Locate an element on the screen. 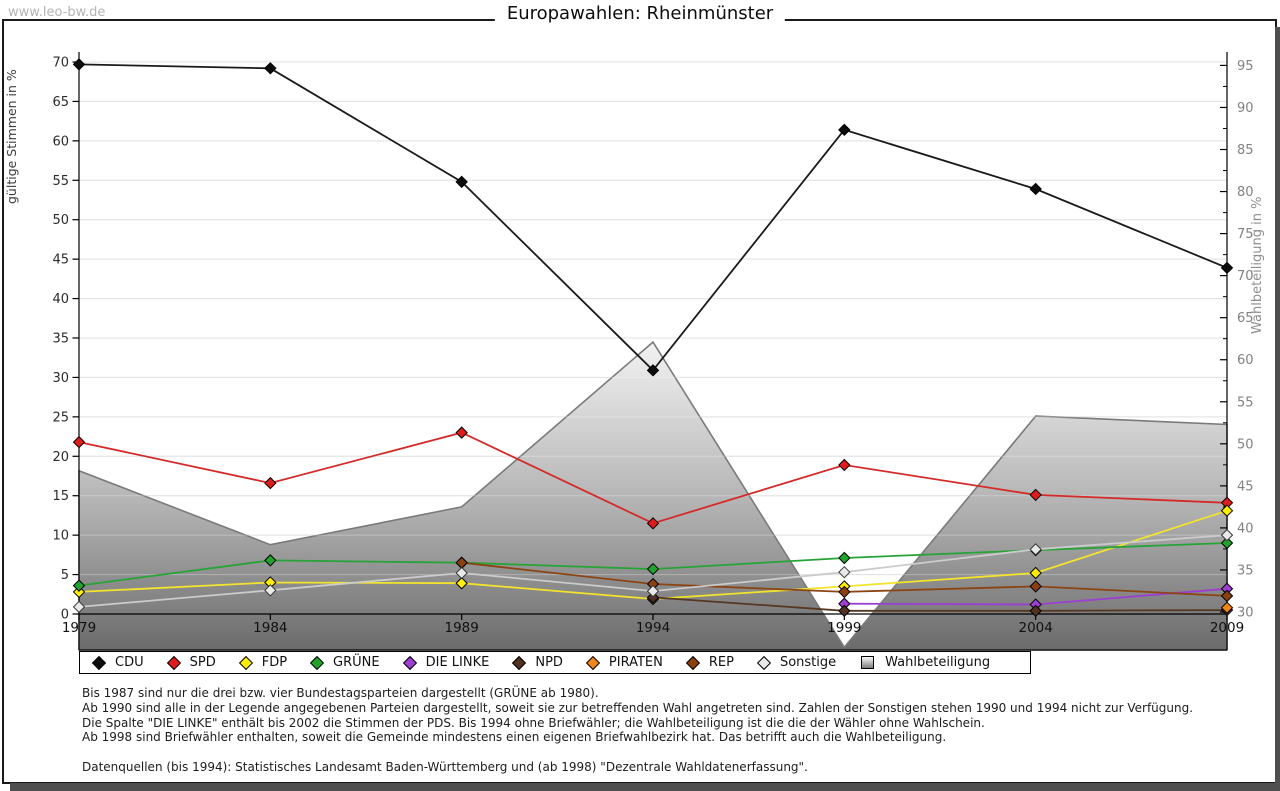 Image resolution: width=1280 pixels, height=791 pixels. legend-label: REP is located at coordinates (721, 662).